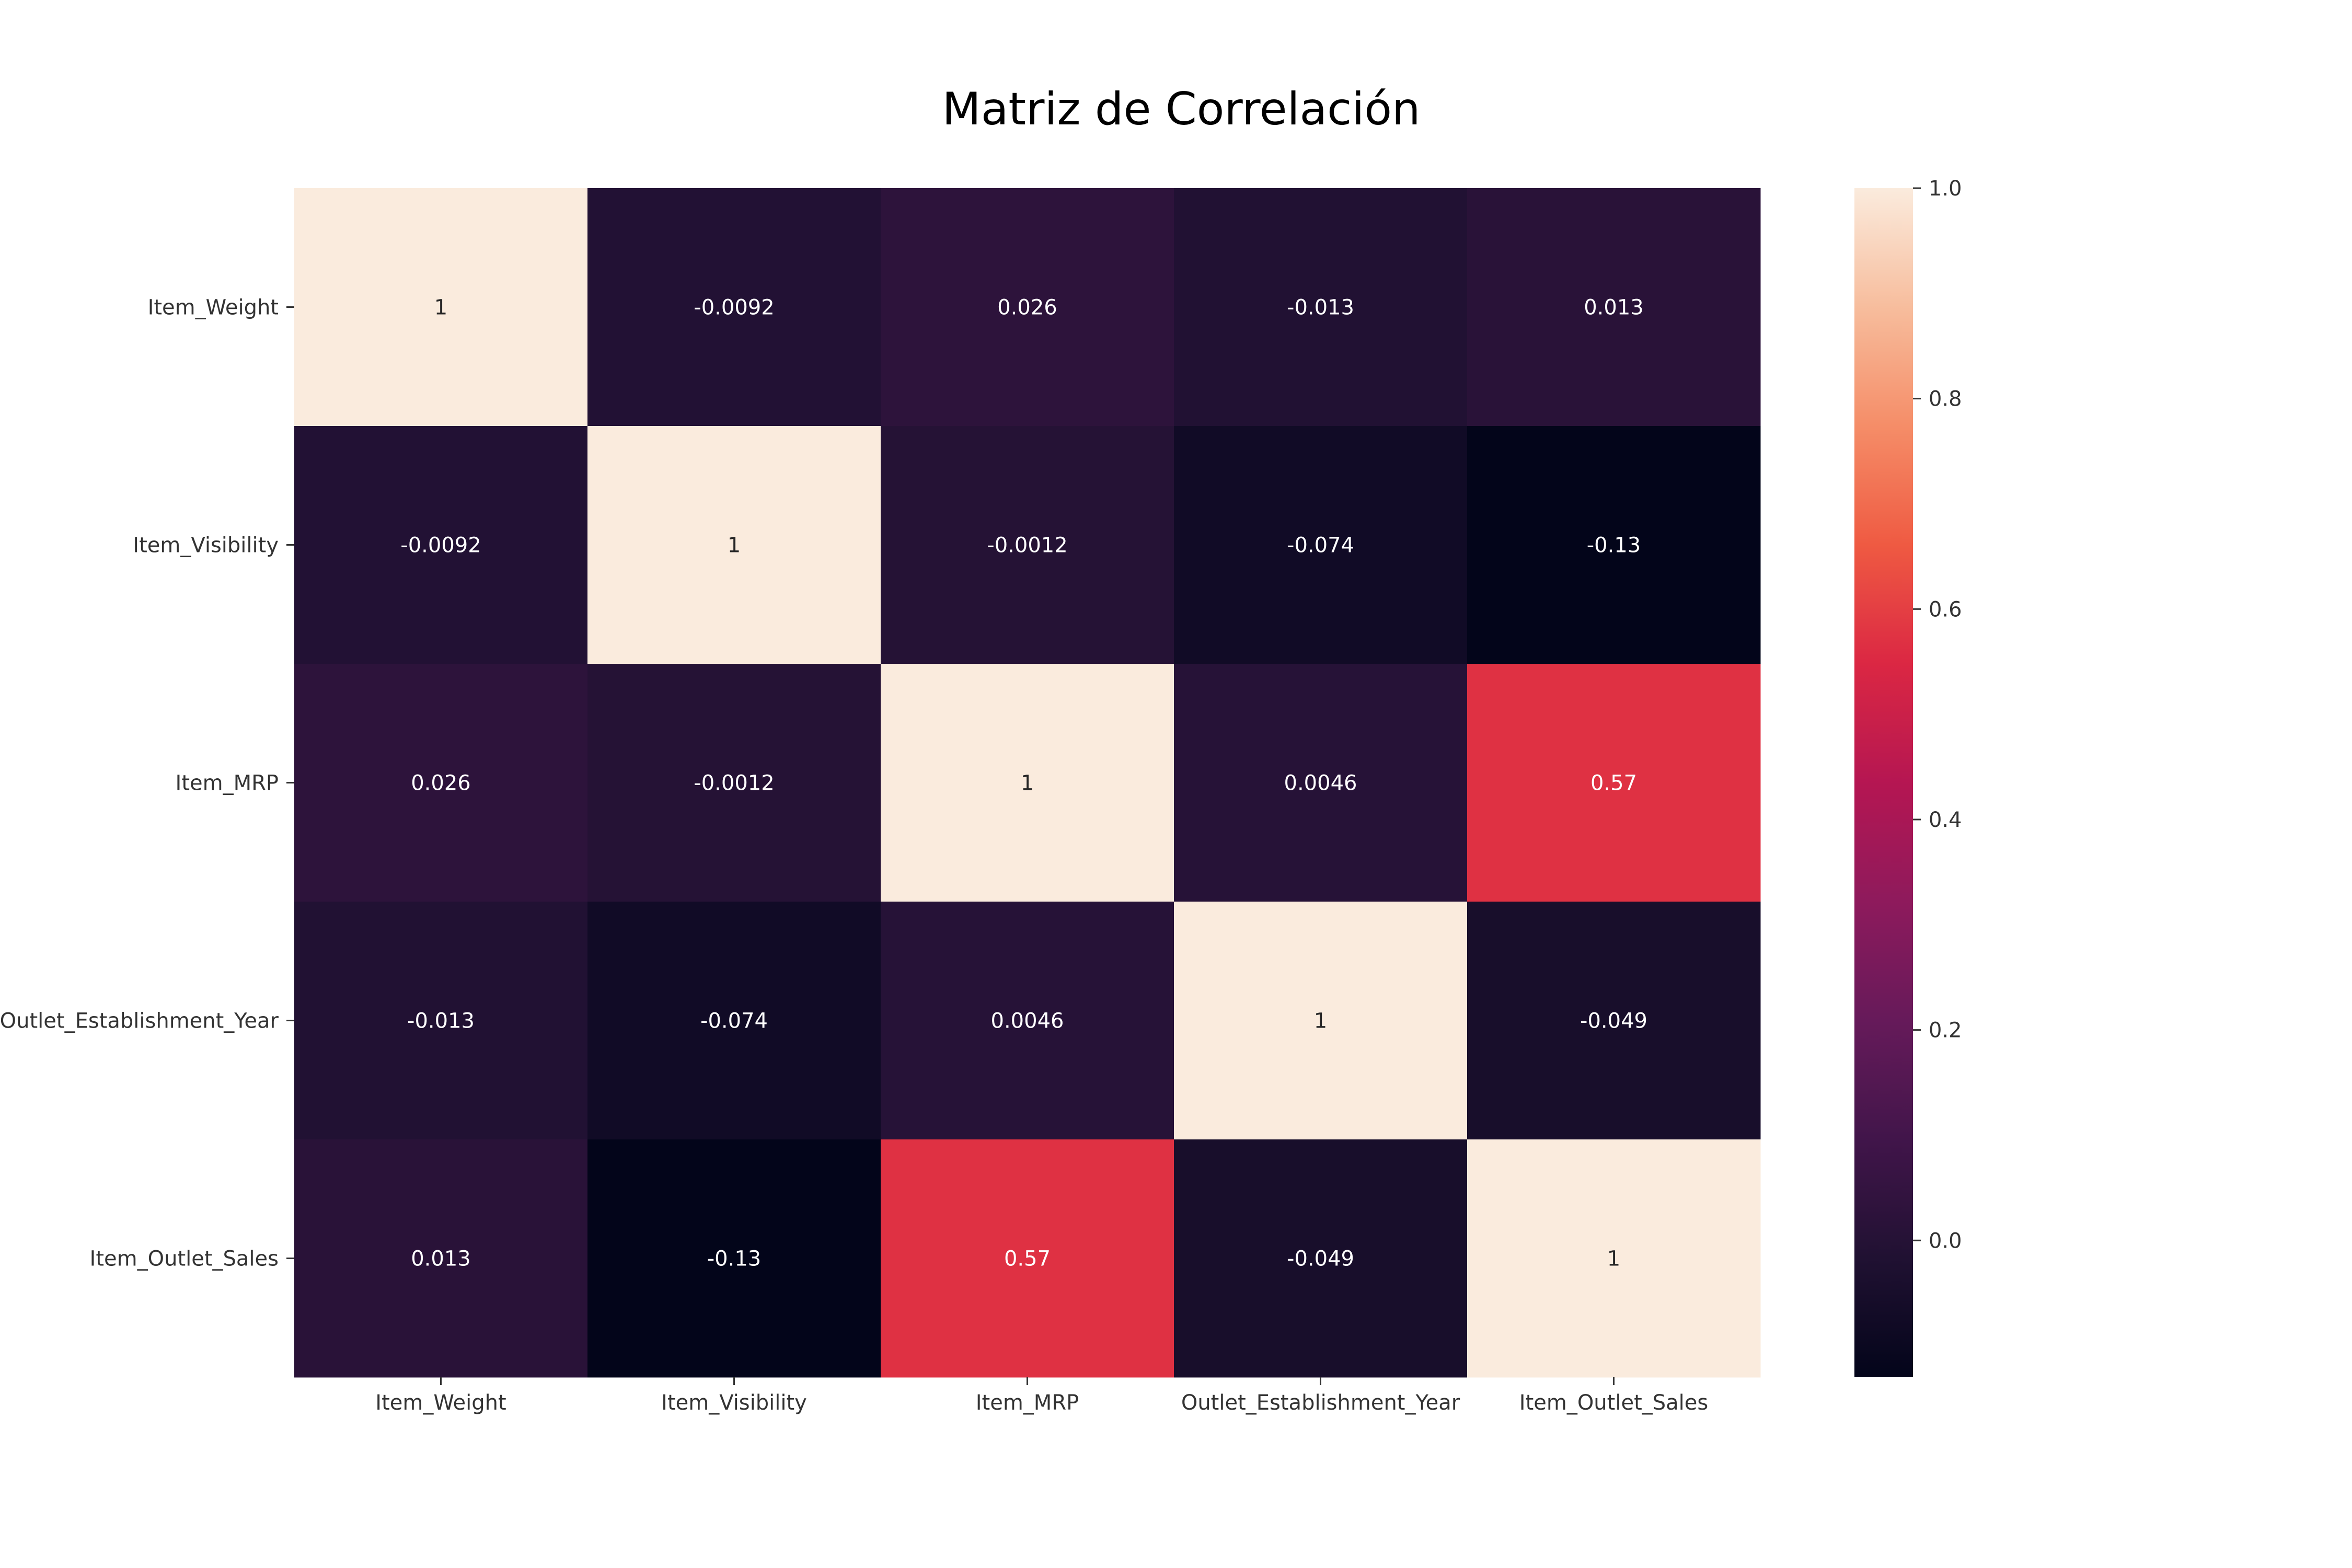  I want to click on x-tick-label: Item_Weight, so click(440, 1403).